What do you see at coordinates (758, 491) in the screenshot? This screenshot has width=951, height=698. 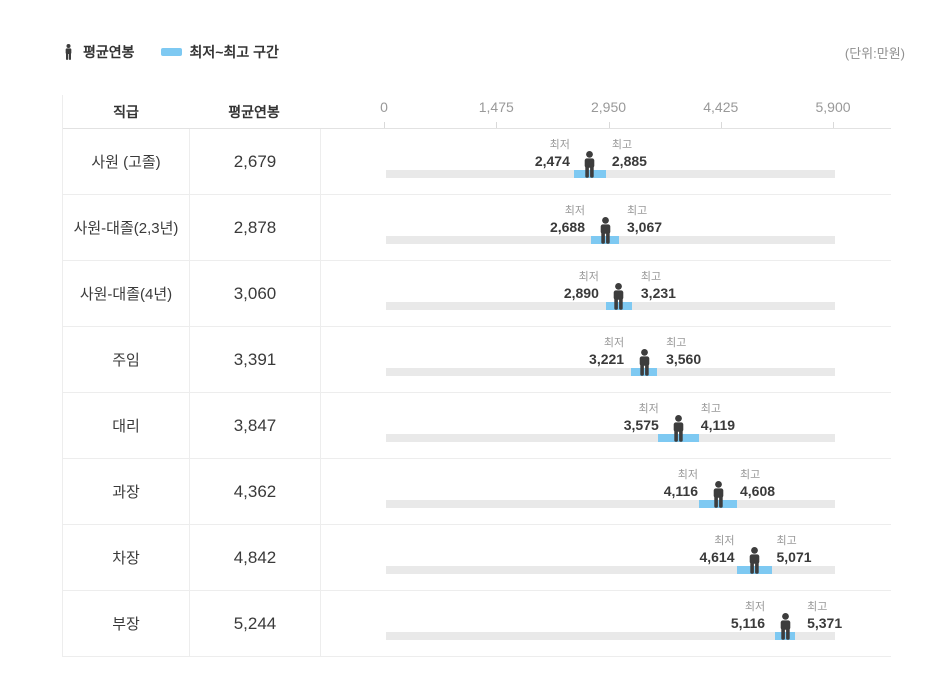 I see `max-value: 4,608` at bounding box center [758, 491].